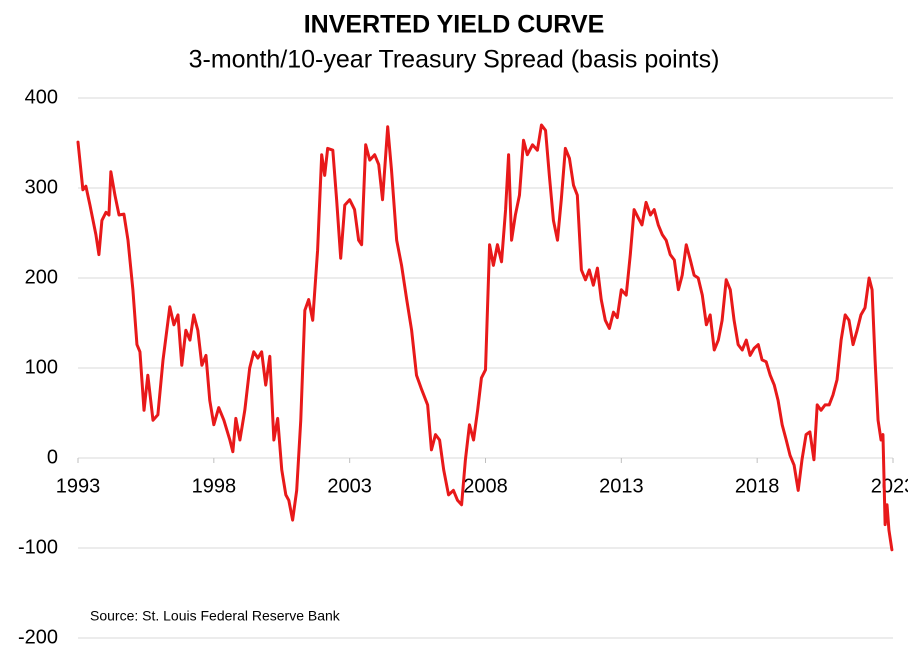 The image size is (908, 658). I want to click on x-tick-label: 2023, so click(889, 486).